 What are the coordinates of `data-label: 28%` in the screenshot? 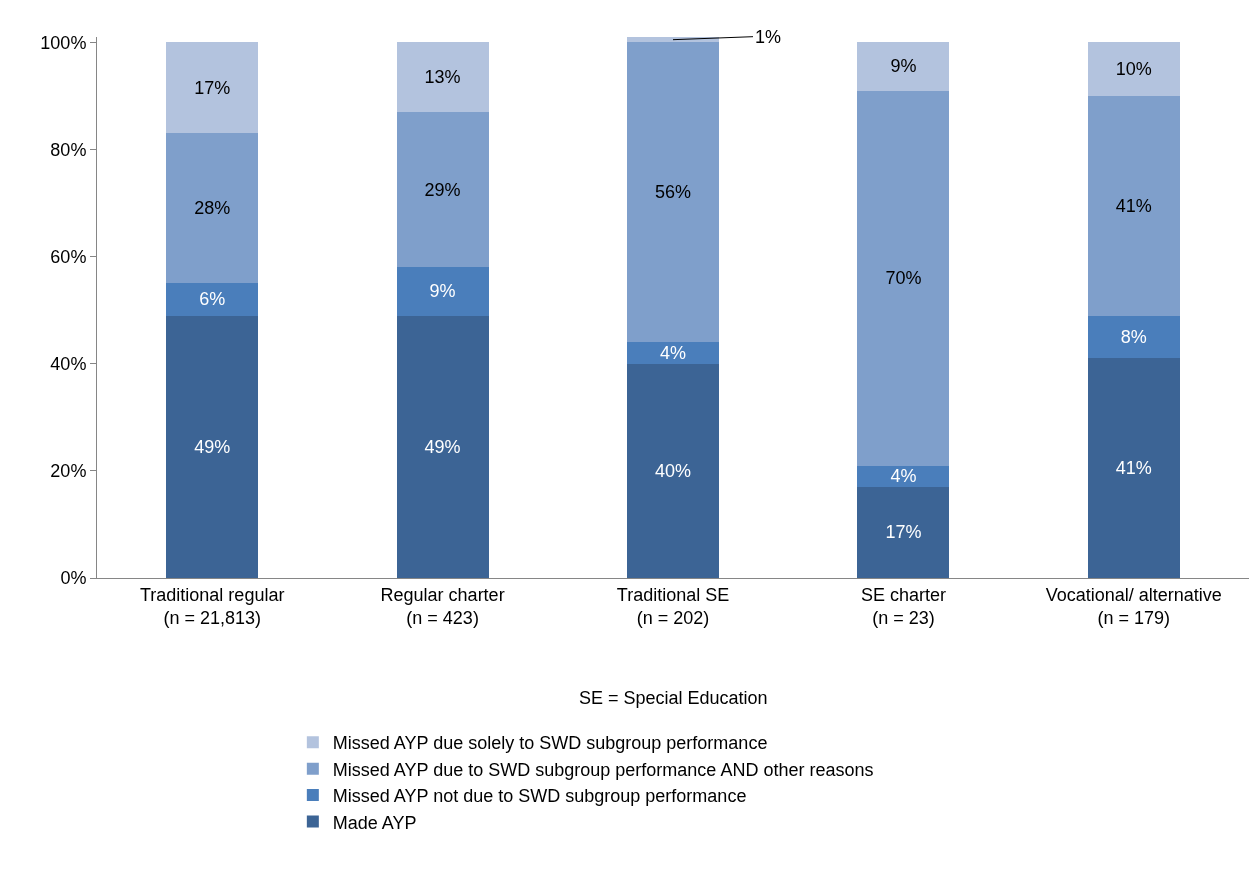 It's located at (212, 208).